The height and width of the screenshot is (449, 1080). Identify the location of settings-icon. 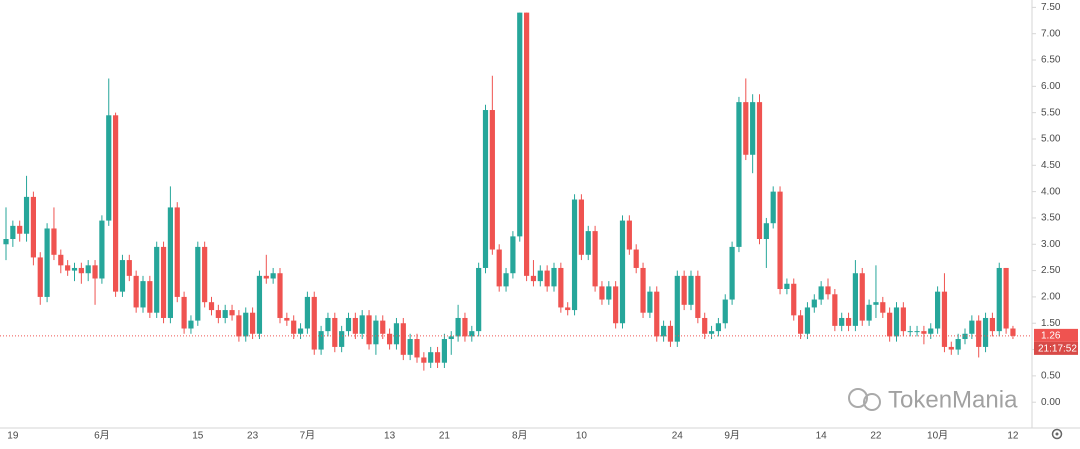
(1057, 434).